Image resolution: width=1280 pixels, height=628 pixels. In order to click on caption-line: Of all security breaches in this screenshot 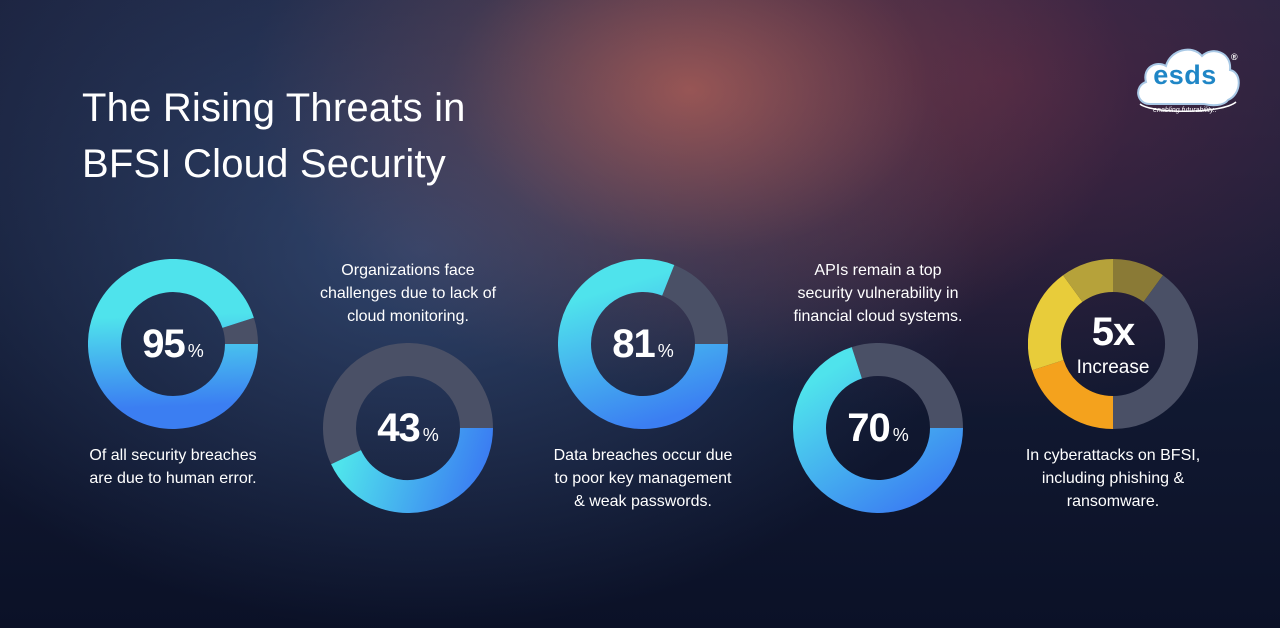, I will do `click(173, 455)`.